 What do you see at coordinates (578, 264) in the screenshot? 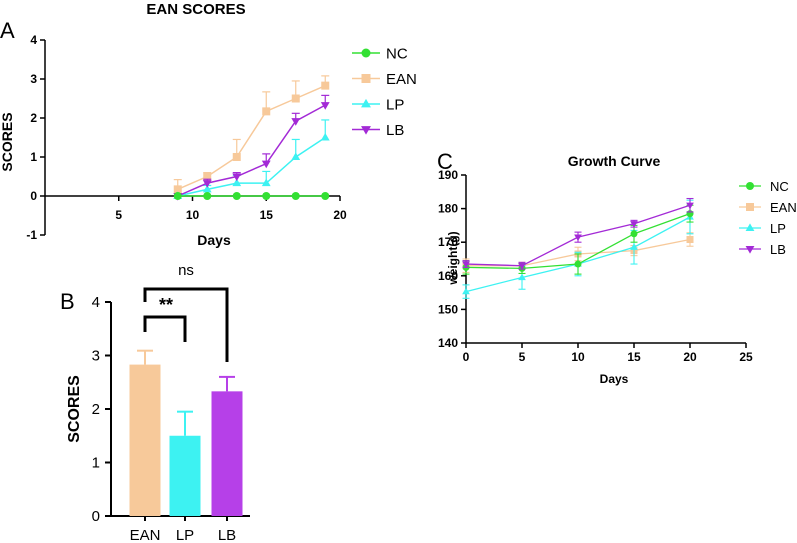
I see `chart-c-point-nc` at bounding box center [578, 264].